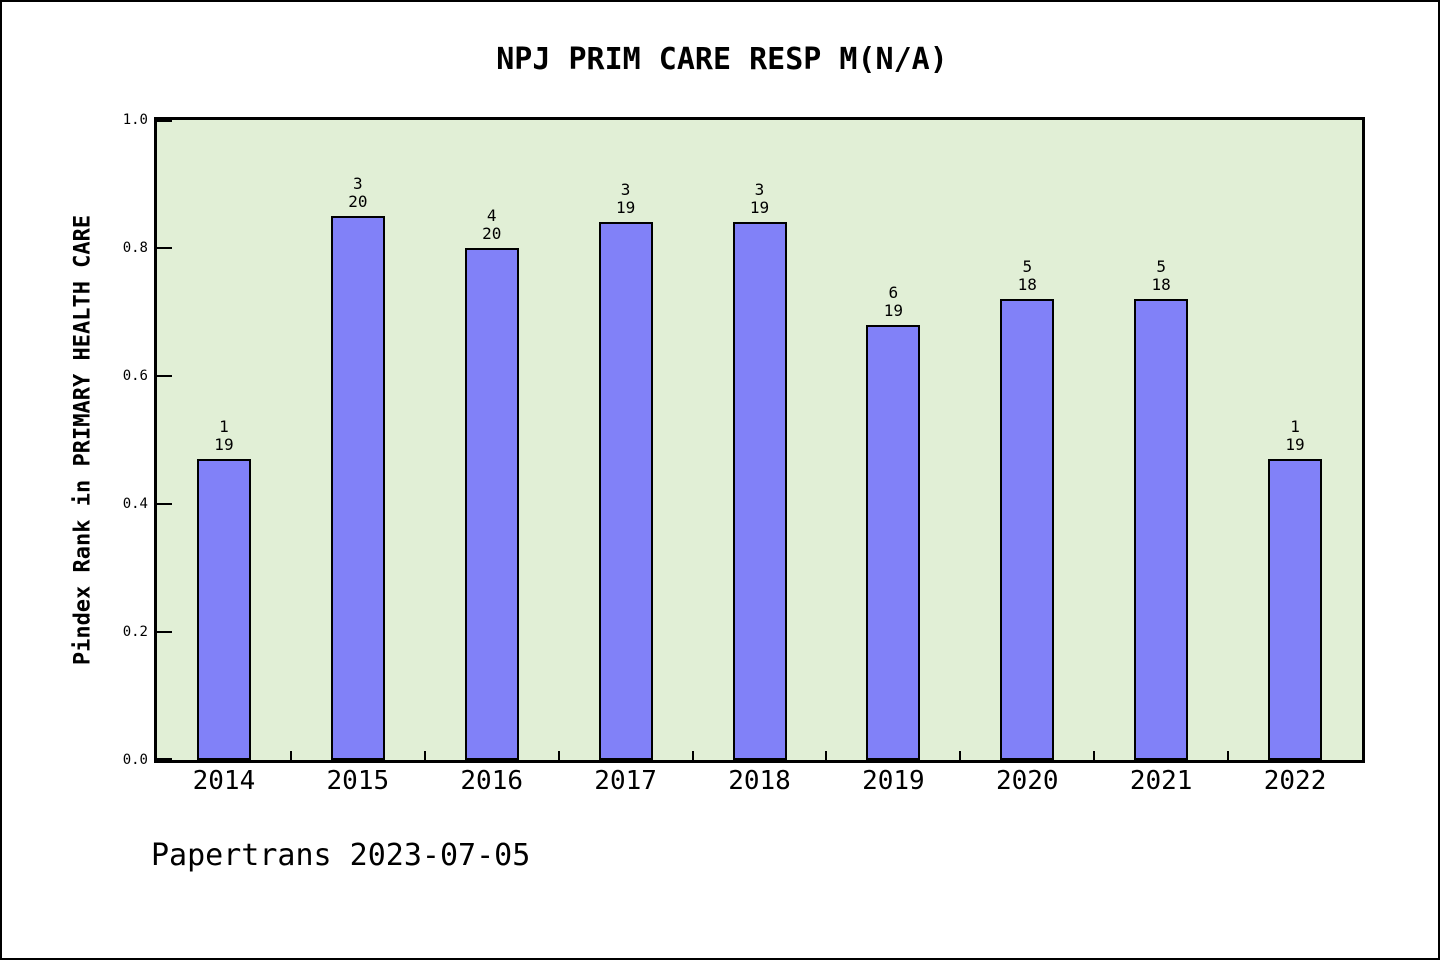  Describe the element at coordinates (135, 120) in the screenshot. I see `y-tick-label: 1.0` at that location.